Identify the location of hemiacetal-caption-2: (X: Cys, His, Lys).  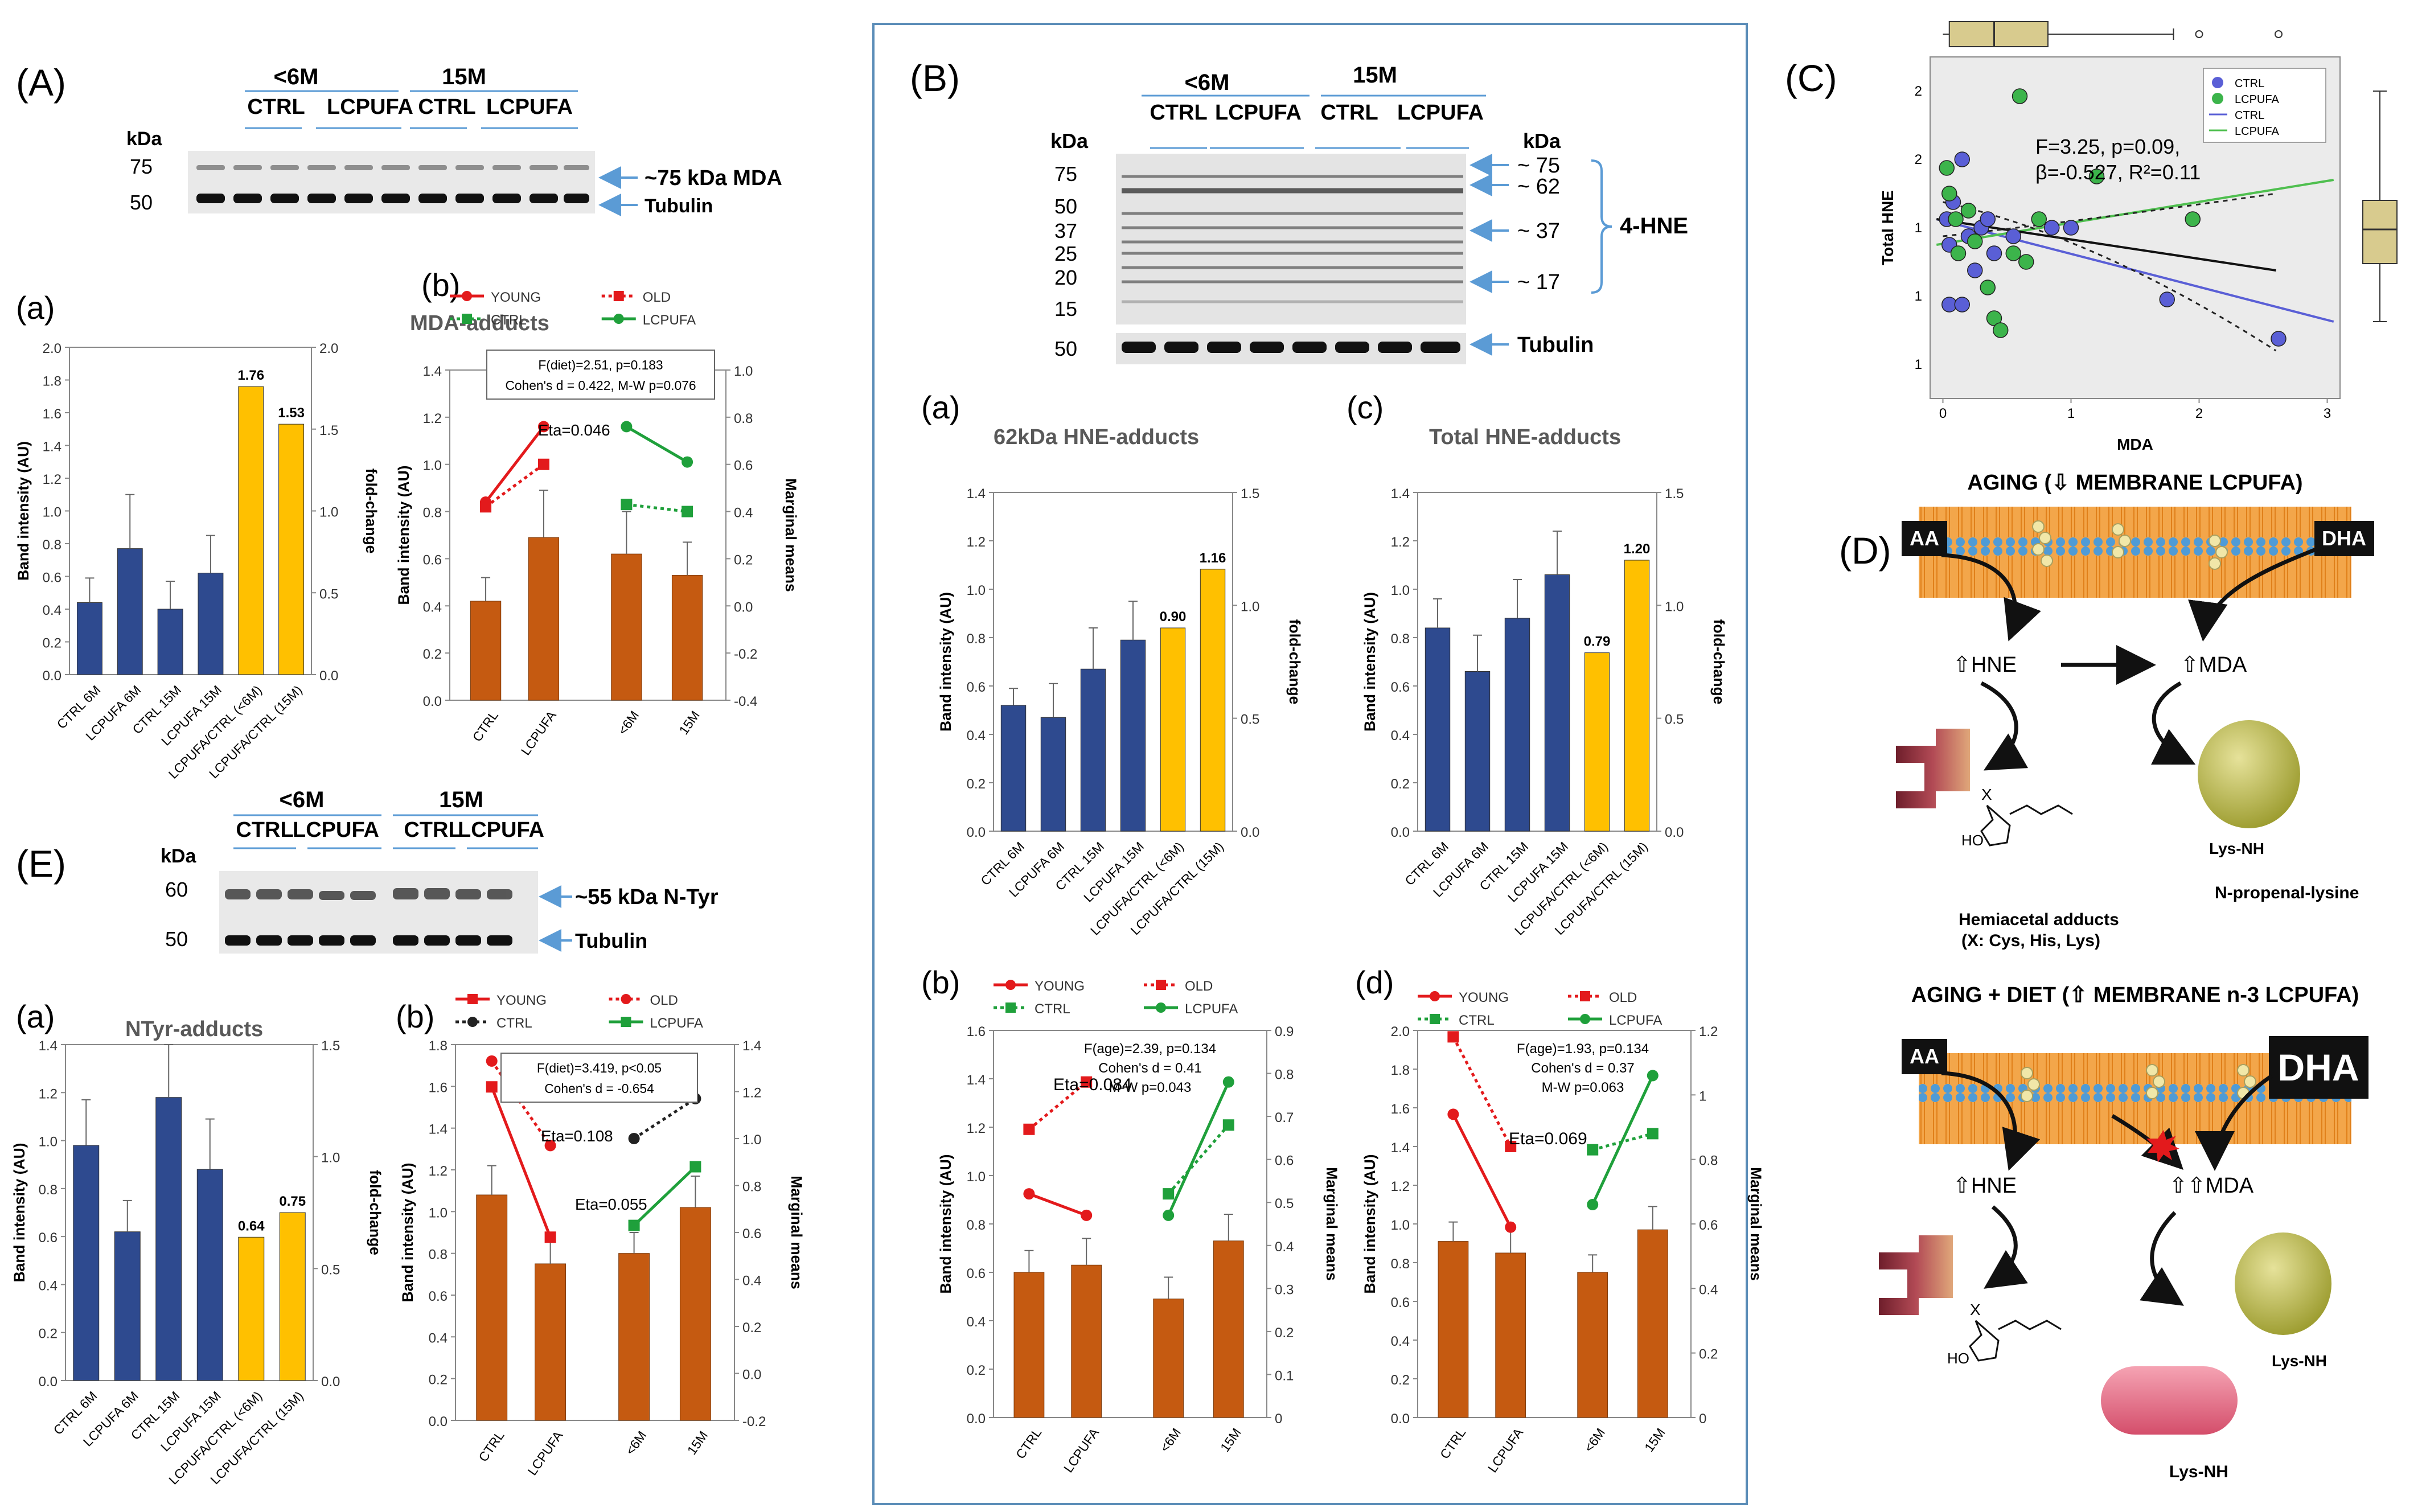
(2030, 940).